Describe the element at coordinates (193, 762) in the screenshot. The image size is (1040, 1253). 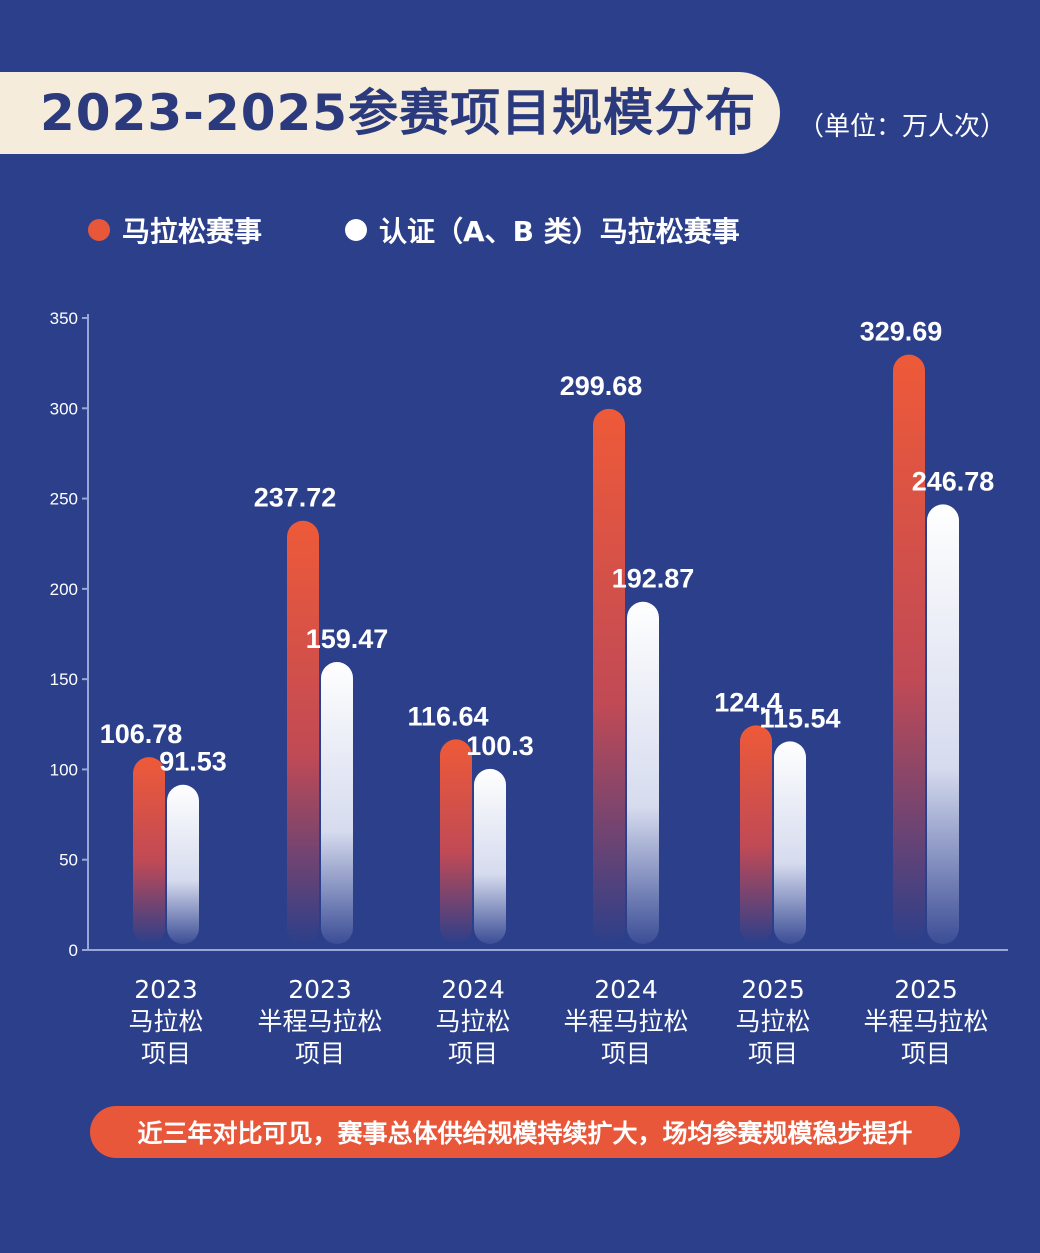
I see `data-label-certified: 91.53` at that location.